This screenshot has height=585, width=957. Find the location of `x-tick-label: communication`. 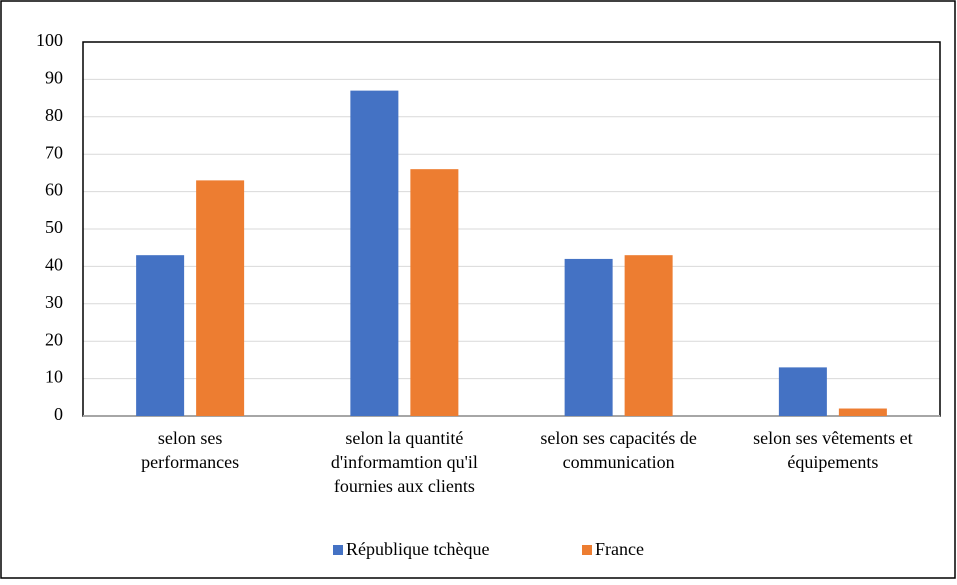

x-tick-label: communication is located at coordinates (619, 462).